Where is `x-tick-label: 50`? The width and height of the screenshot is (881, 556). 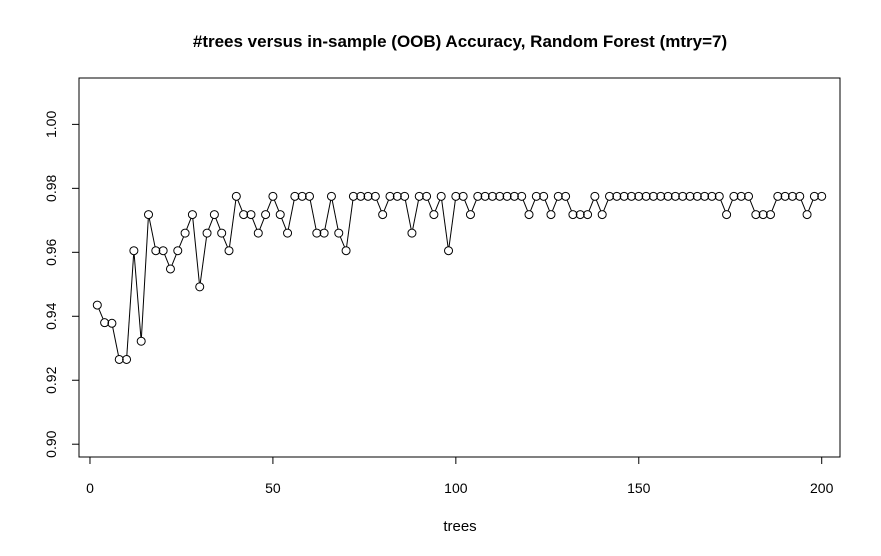
x-tick-label: 50 is located at coordinates (273, 488).